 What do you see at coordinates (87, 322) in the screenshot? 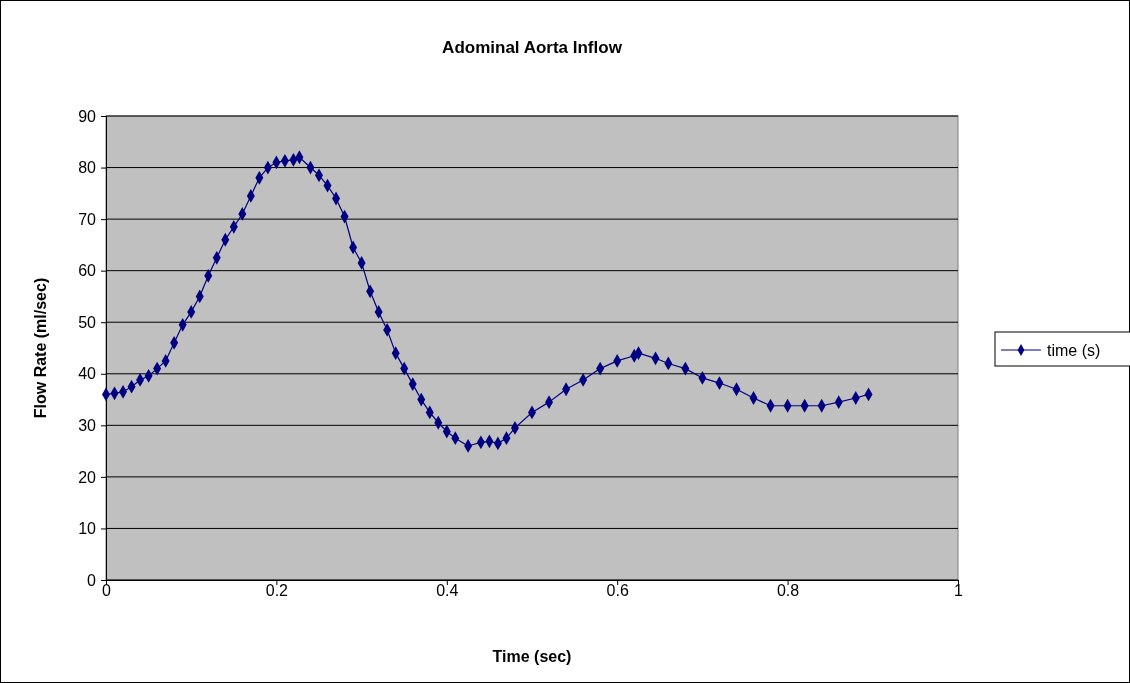
I see `y-tick-label: 50` at bounding box center [87, 322].